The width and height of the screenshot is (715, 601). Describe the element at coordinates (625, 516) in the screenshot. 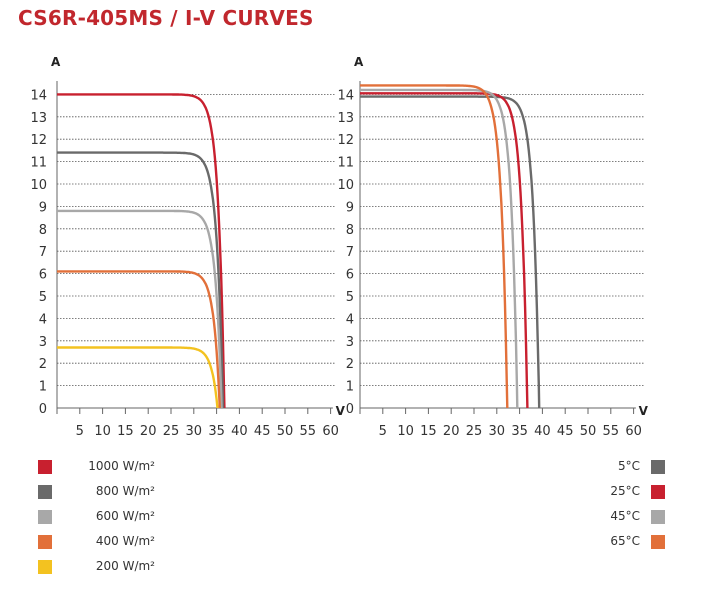

I see `legend-label: 45°C` at that location.